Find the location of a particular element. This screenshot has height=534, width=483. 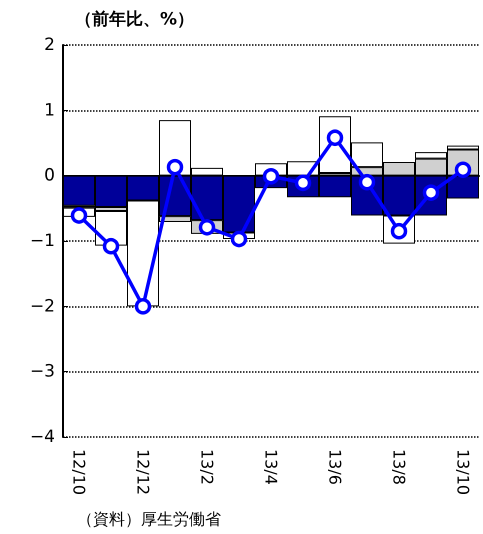

y-tick-label: 0 is located at coordinates (49, 176).